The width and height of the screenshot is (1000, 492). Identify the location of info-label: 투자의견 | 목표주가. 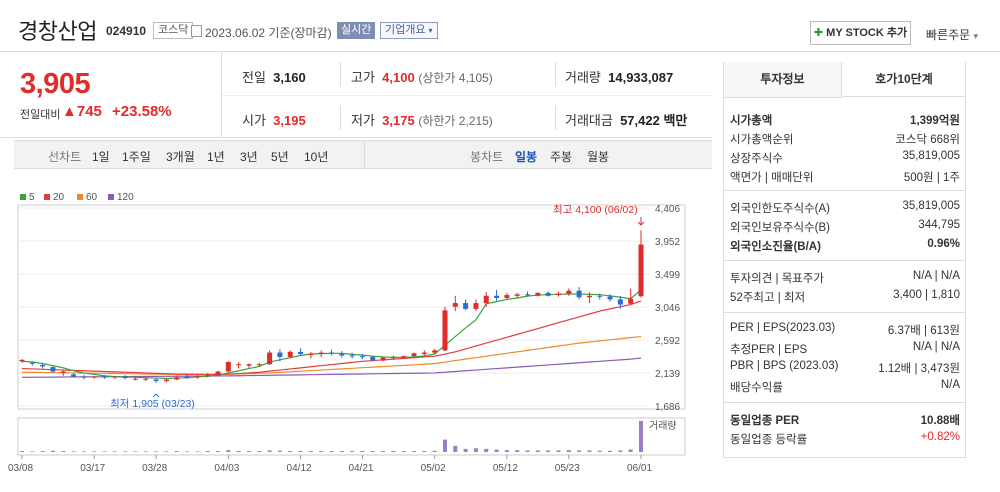
(777, 279).